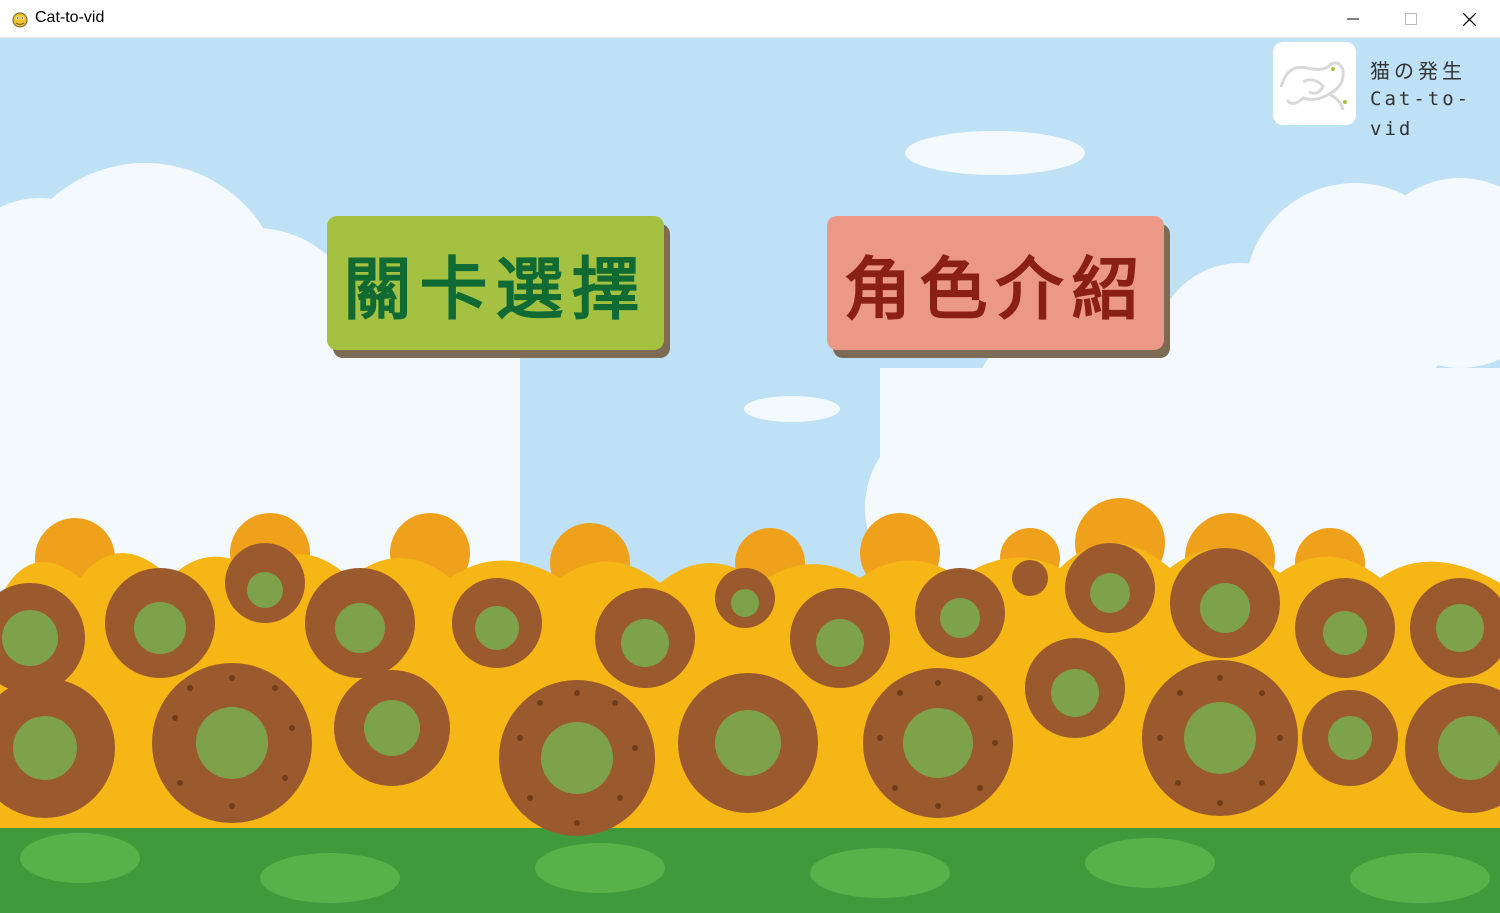 Image resolution: width=1500 pixels, height=913 pixels. I want to click on minimize-button, so click(1353, 19).